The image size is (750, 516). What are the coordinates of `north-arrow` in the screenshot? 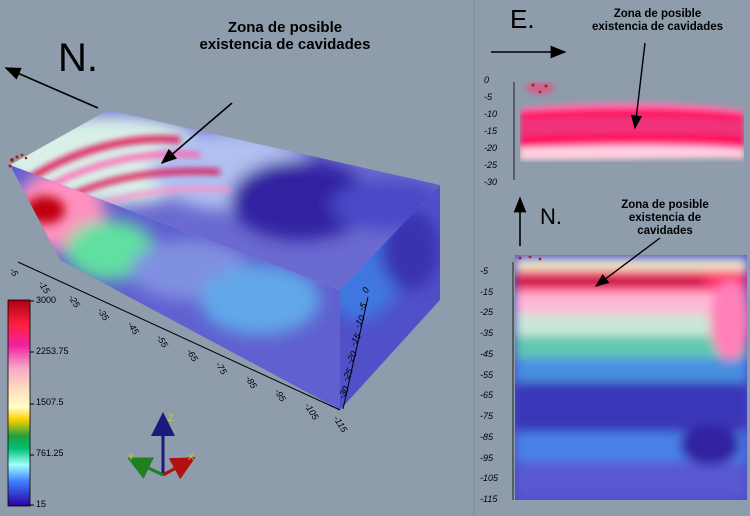 It's located at (51, 88).